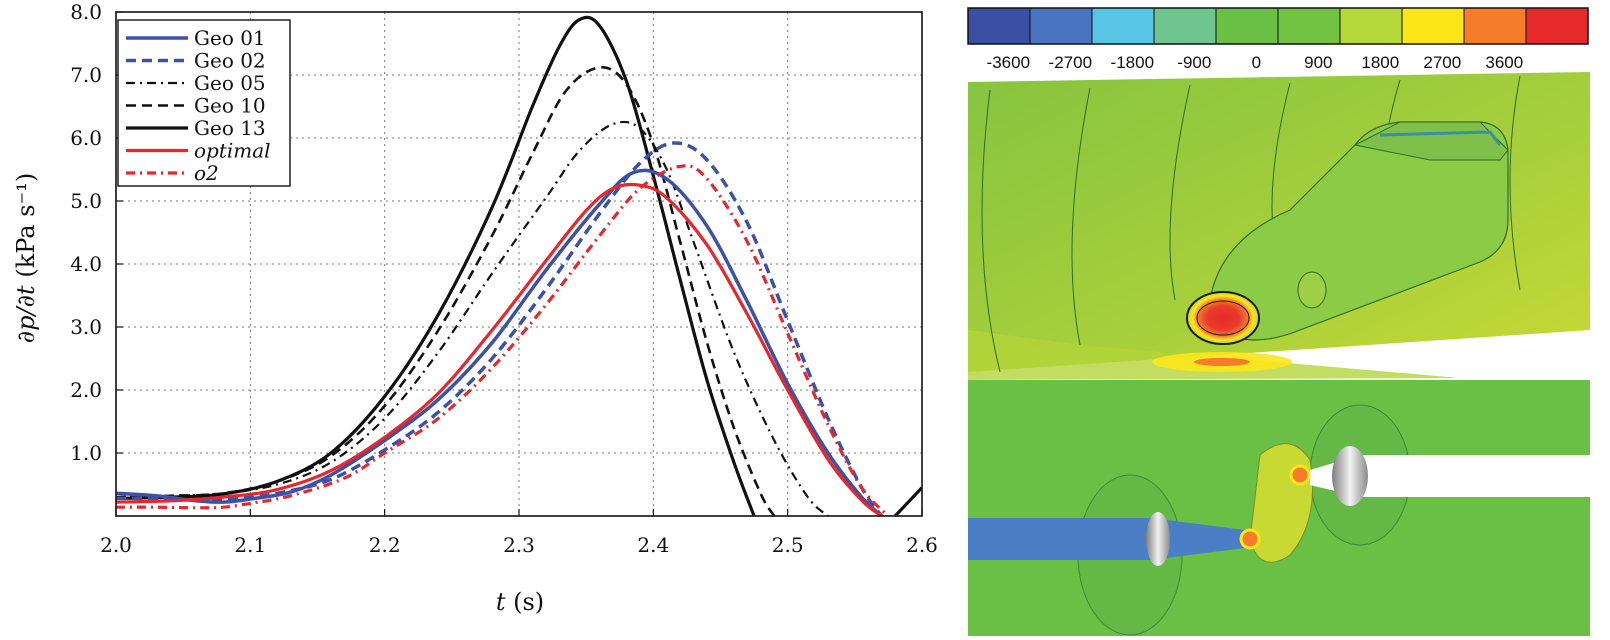 The width and height of the screenshot is (1610, 640). What do you see at coordinates (1312, 290) in the screenshot?
I see `train-window` at bounding box center [1312, 290].